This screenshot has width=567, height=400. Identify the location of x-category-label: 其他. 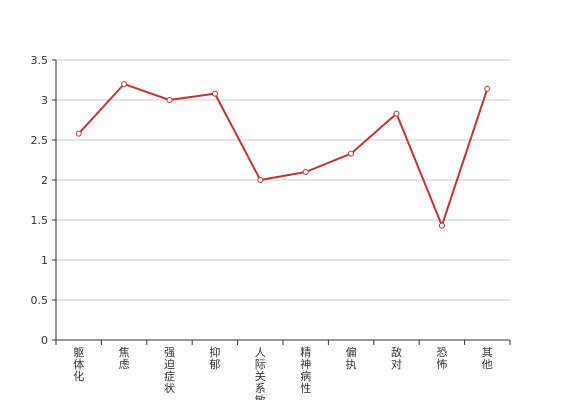
(487, 358).